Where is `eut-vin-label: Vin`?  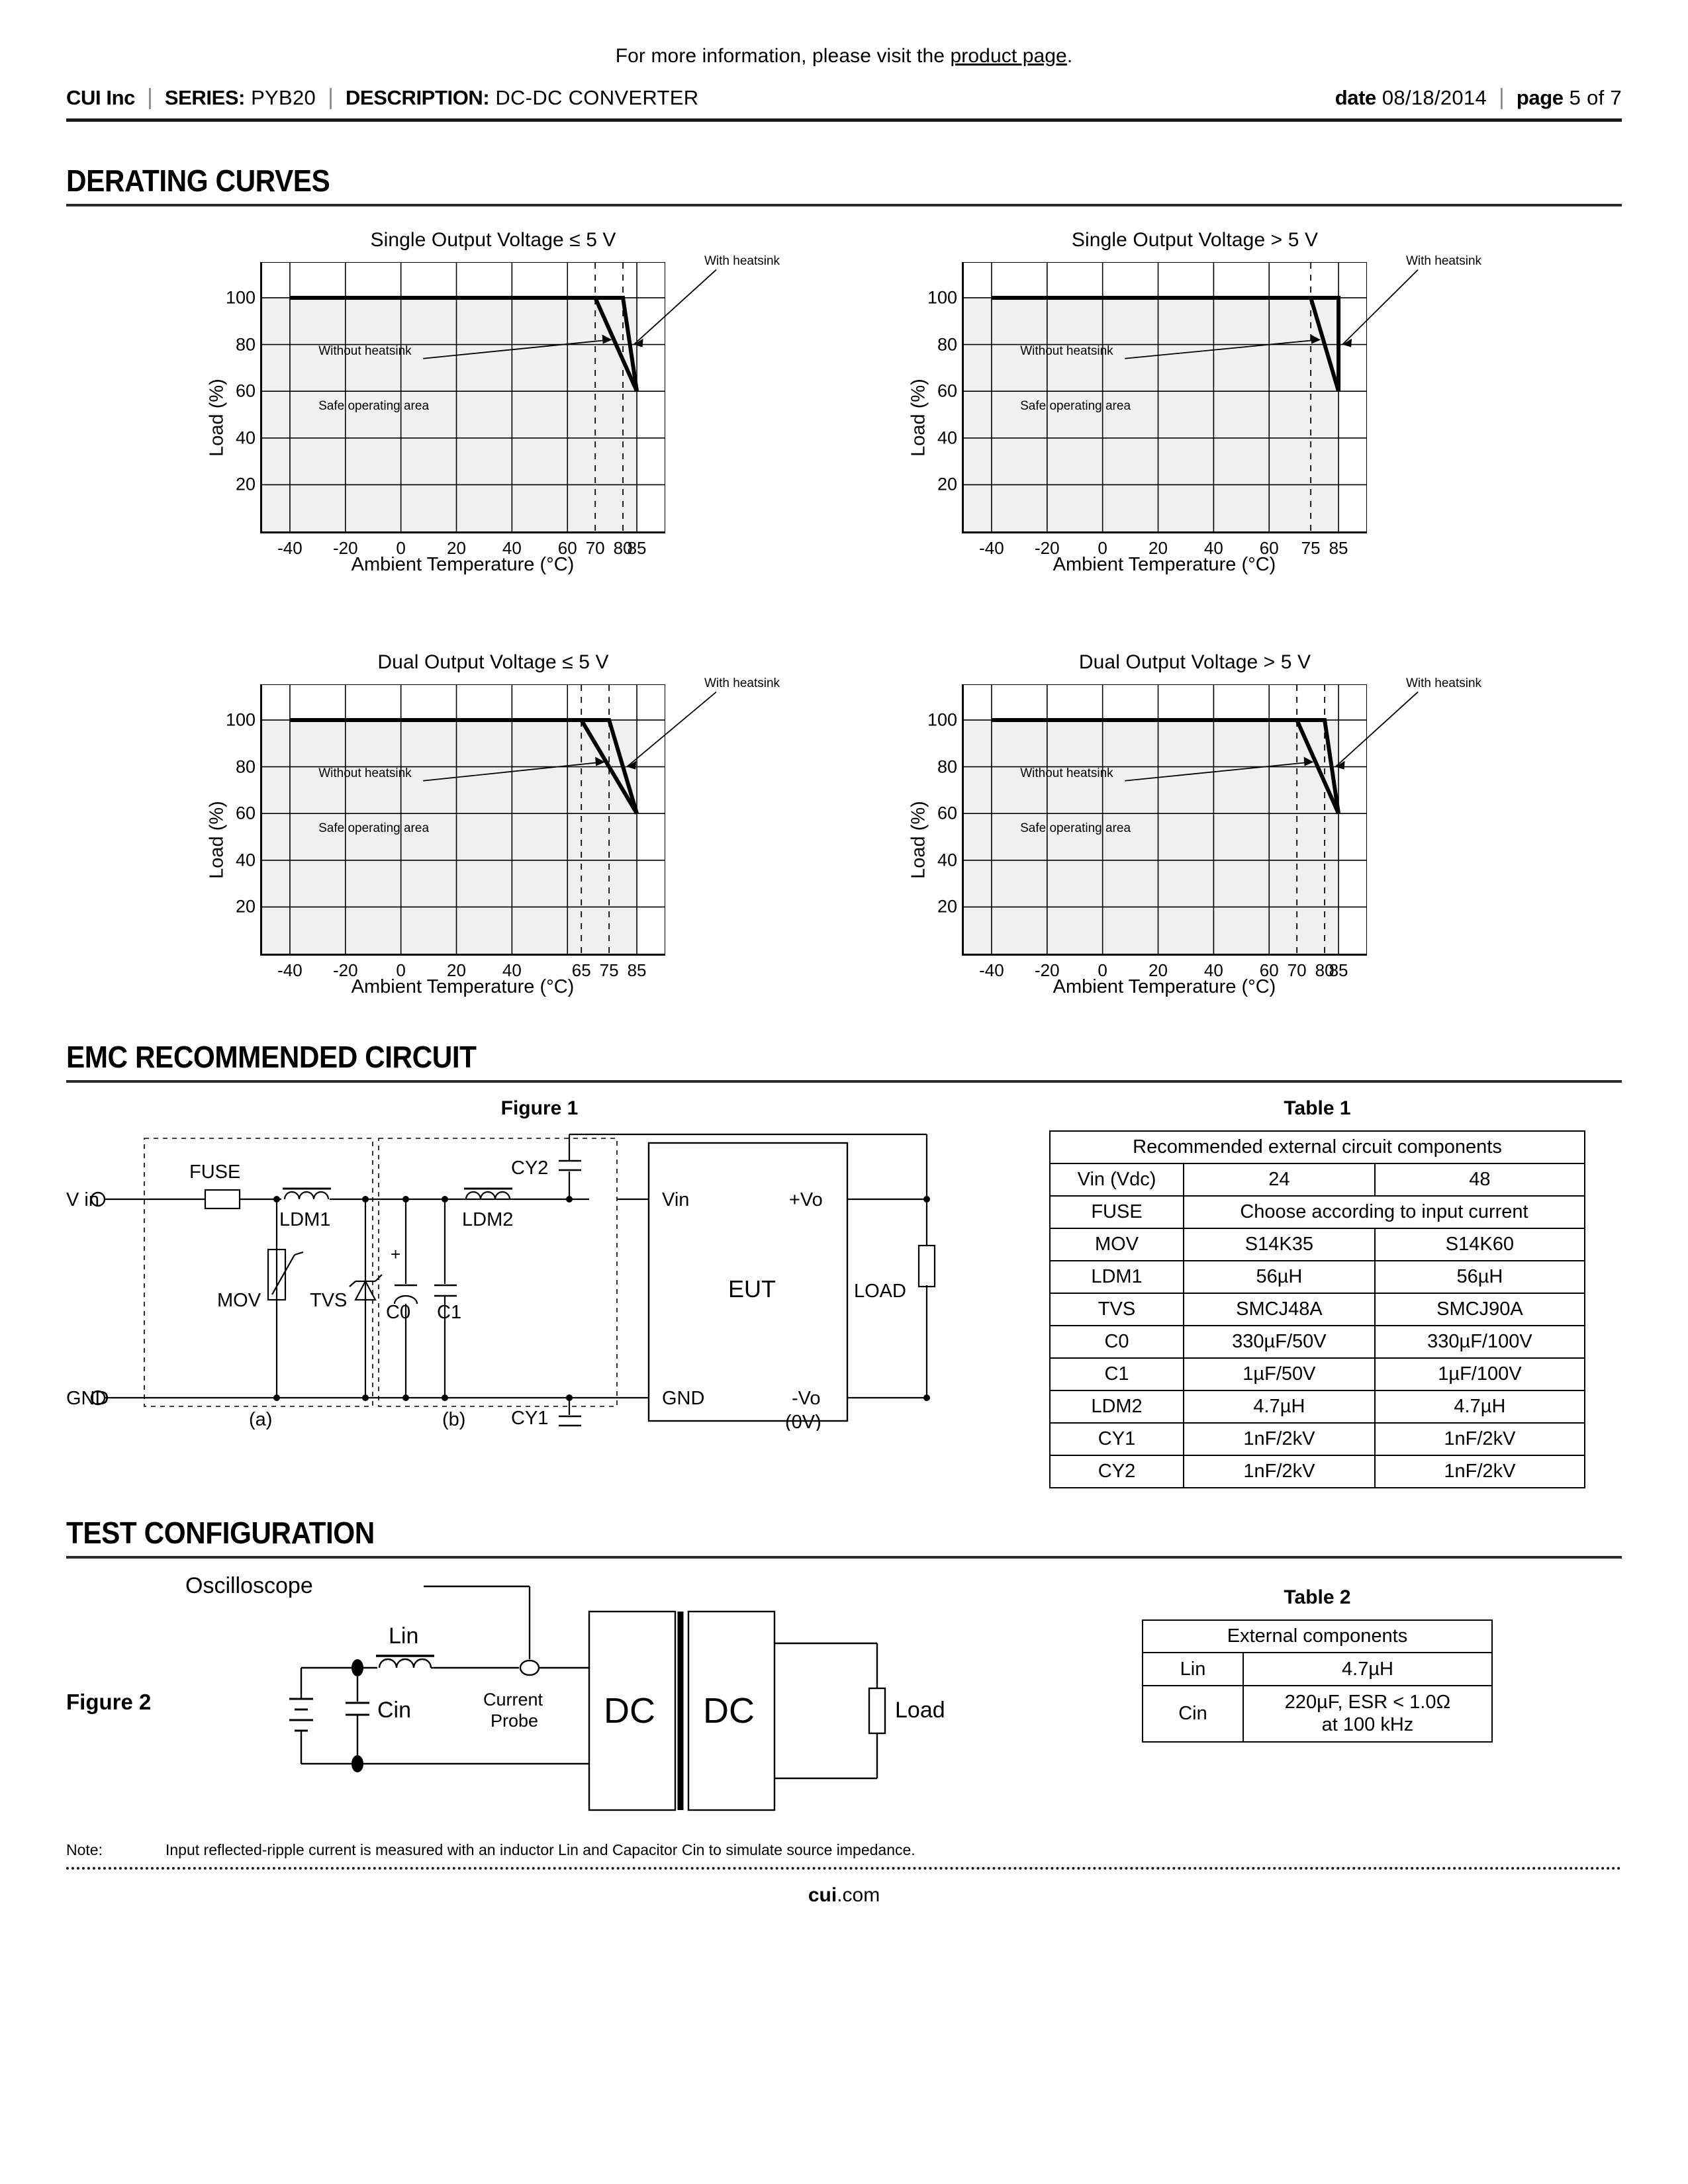
eut-vin-label: Vin is located at coordinates (675, 1199).